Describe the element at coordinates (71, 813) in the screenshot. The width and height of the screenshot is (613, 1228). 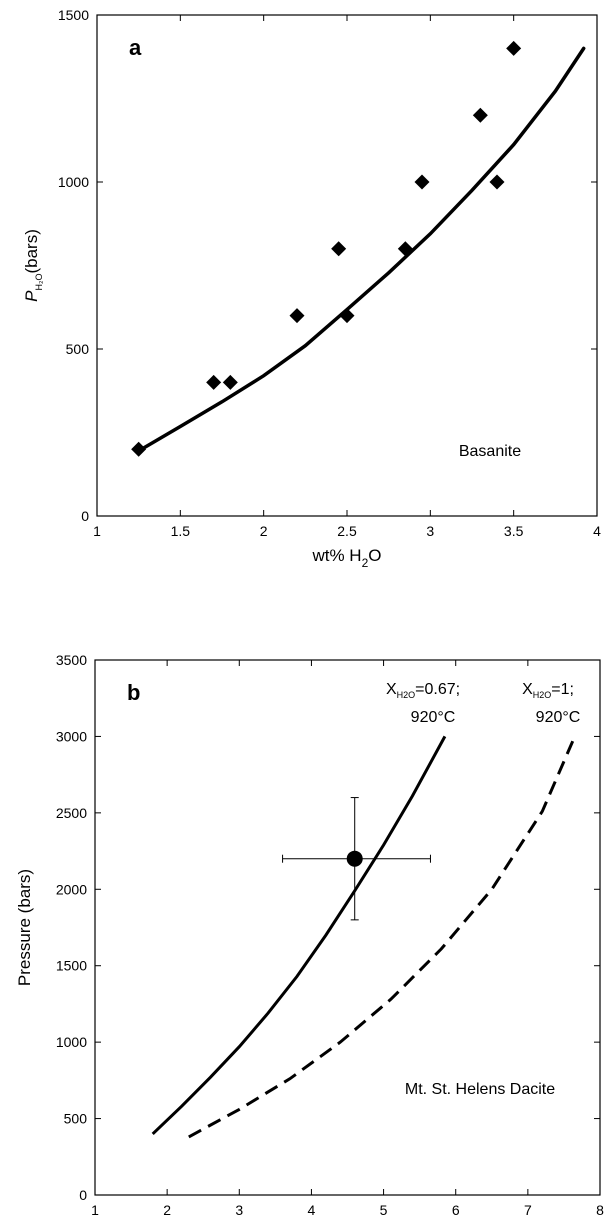
I see `y-tick-label: 2500` at that location.